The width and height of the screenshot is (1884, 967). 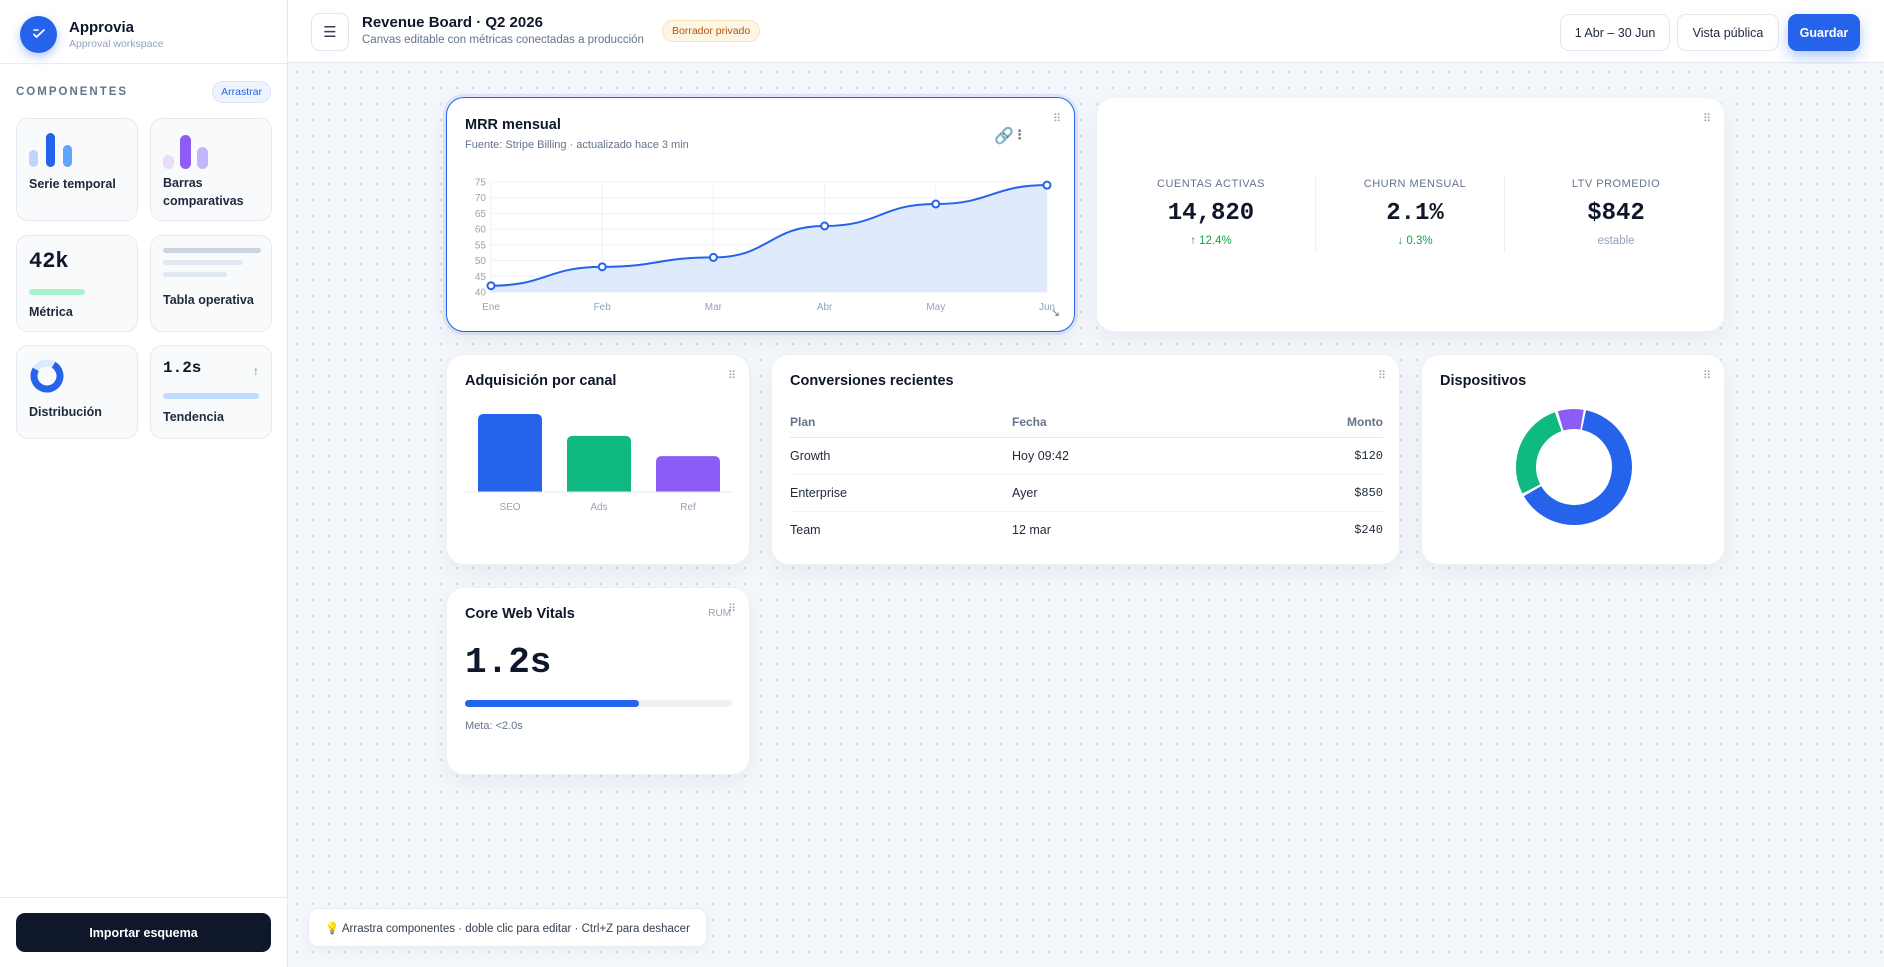 I want to click on bar-category-label: Ref, so click(x=688, y=507).